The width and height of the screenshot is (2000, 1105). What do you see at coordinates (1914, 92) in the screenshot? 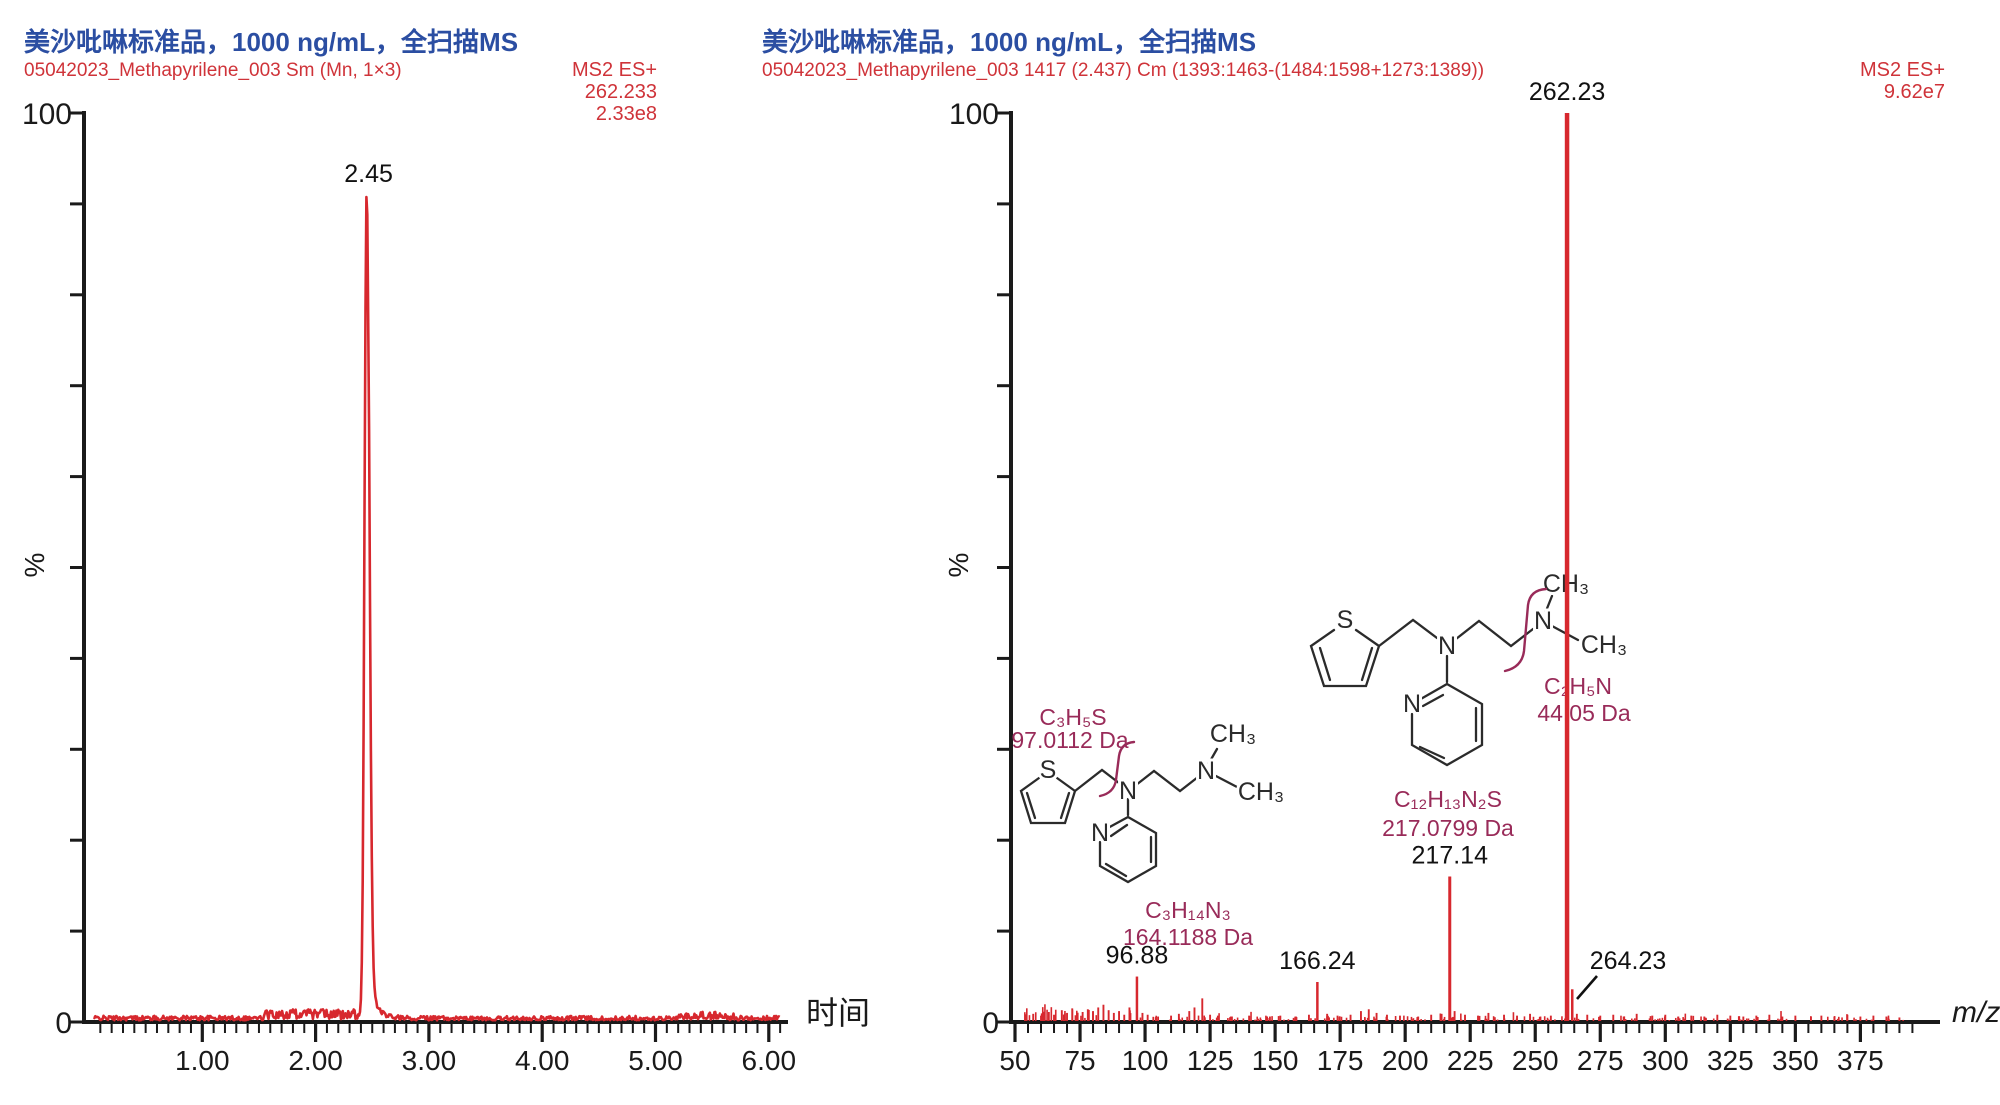
I see `right-info-intensity: 9.62e7` at bounding box center [1914, 92].